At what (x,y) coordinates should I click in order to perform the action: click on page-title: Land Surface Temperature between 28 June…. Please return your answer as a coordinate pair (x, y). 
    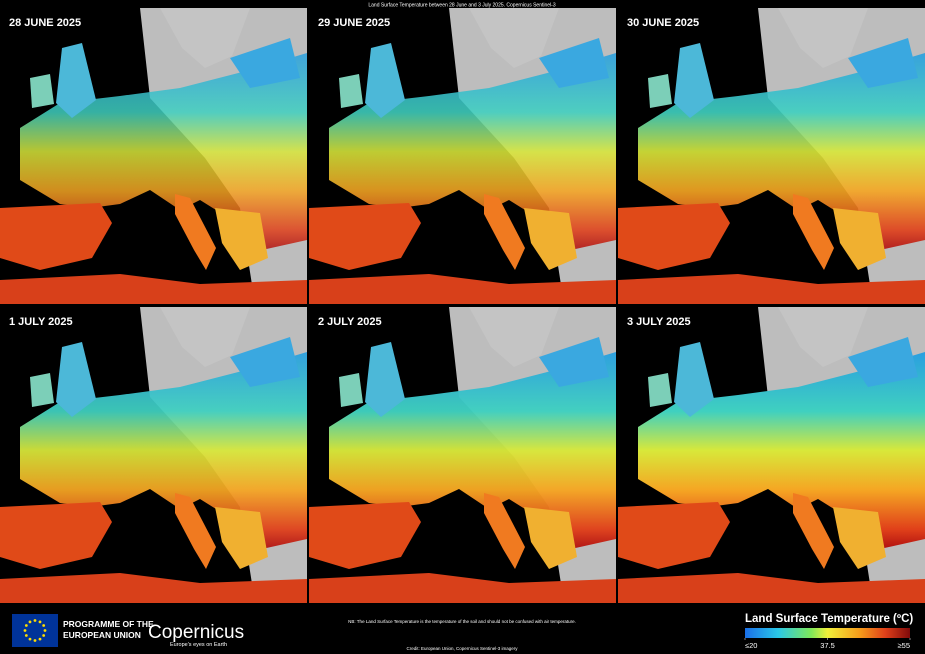
    Looking at the image, I should click on (461, 5).